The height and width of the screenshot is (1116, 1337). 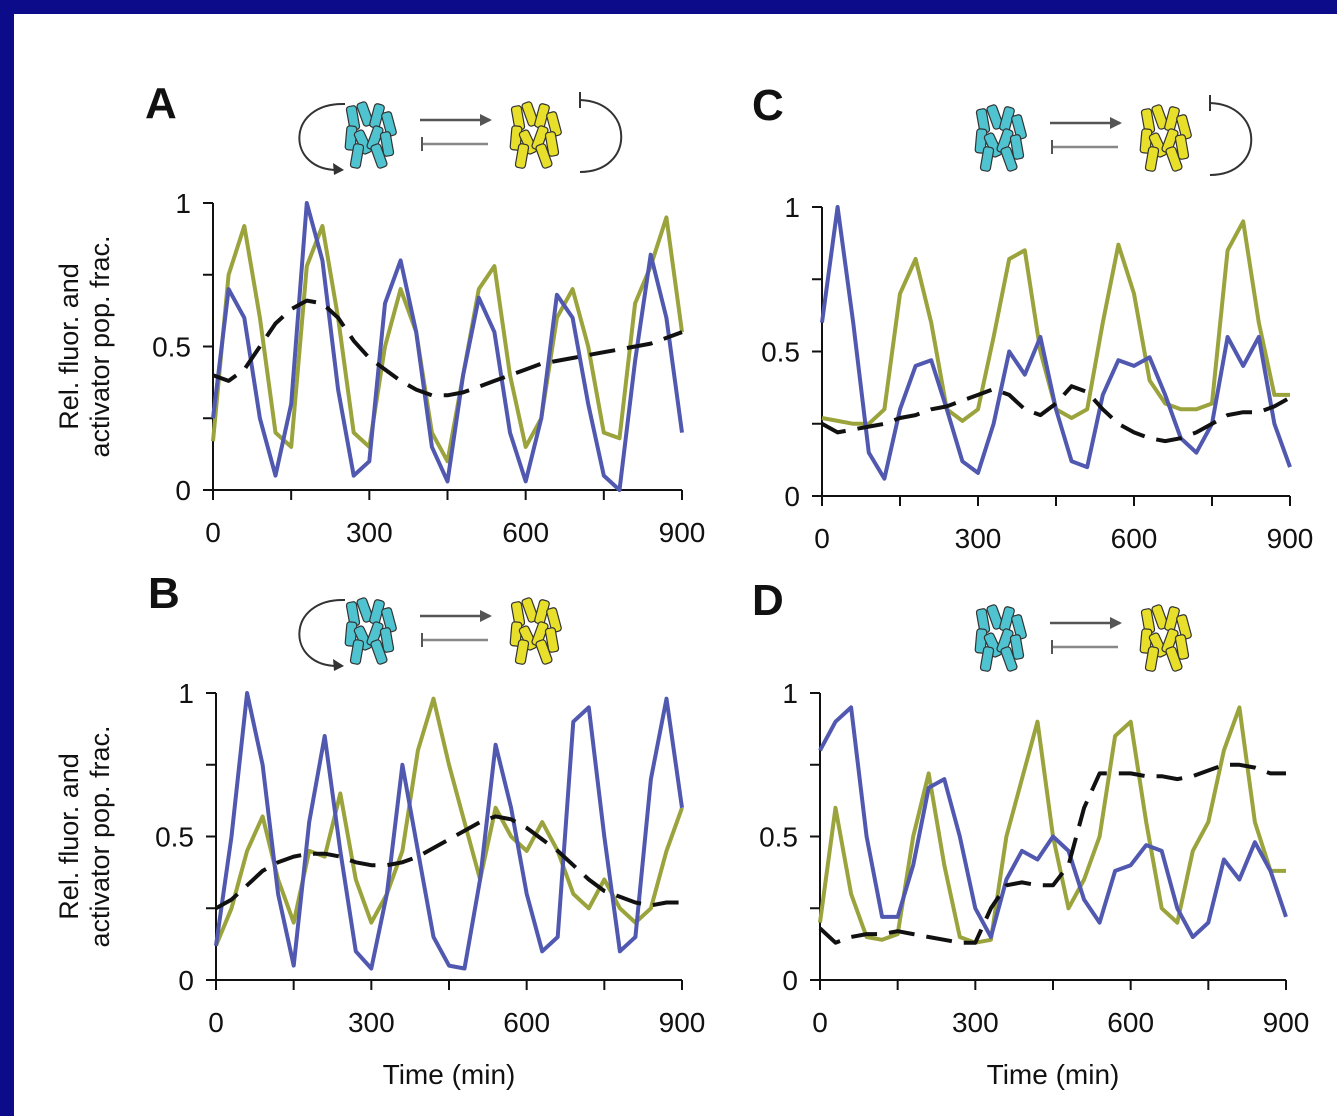 What do you see at coordinates (164, 593) in the screenshot?
I see `panel-label: B` at bounding box center [164, 593].